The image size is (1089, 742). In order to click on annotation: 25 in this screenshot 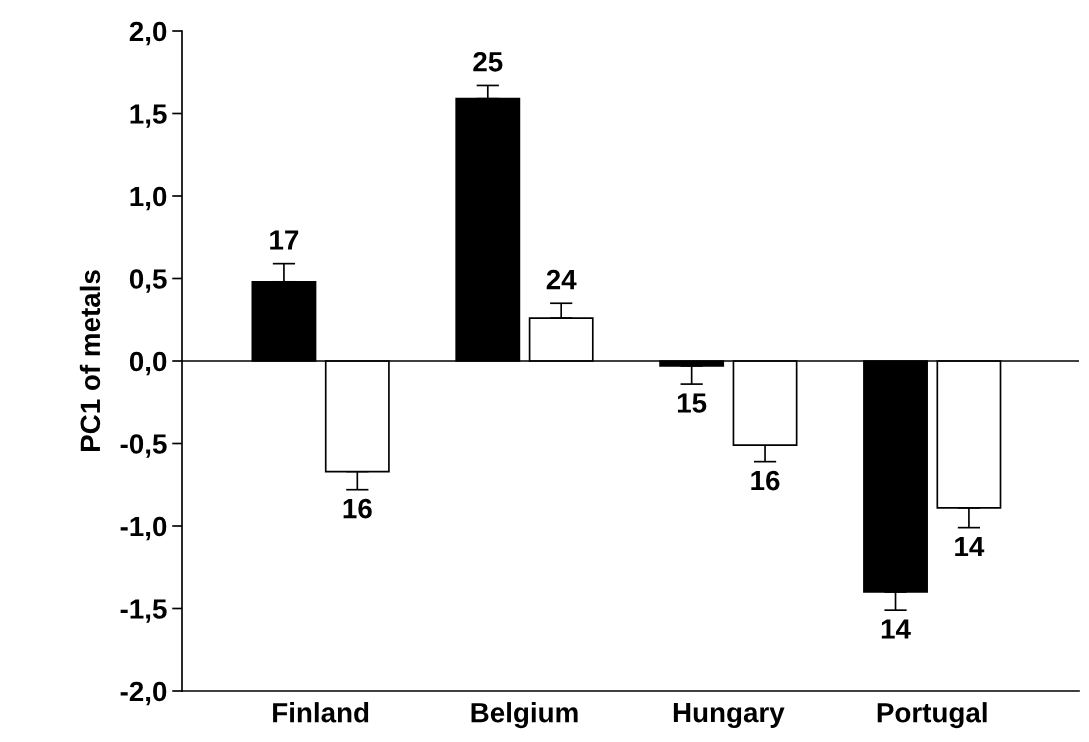, I will do `click(488, 61)`.